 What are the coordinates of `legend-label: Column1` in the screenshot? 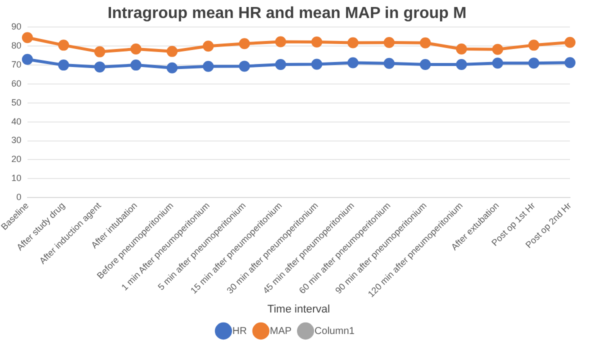 It's located at (335, 331).